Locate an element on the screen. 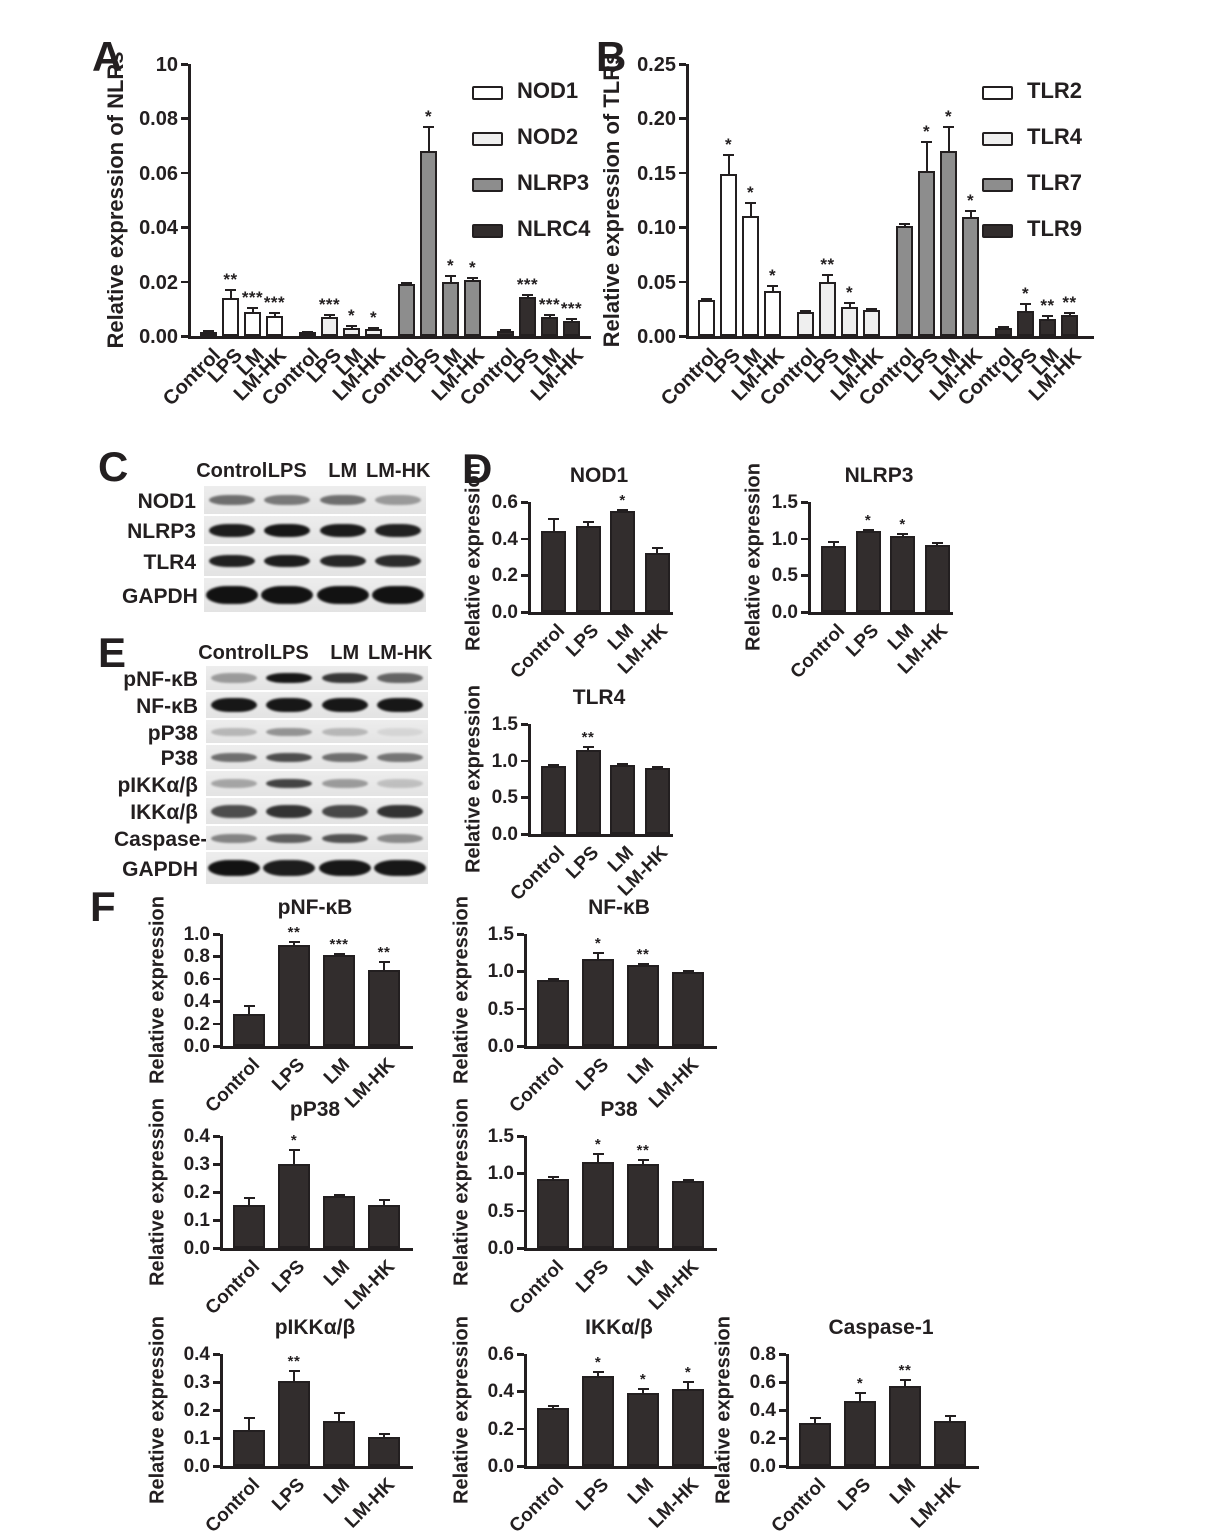  y-tick-label: 0.15 is located at coordinates (656, 173).